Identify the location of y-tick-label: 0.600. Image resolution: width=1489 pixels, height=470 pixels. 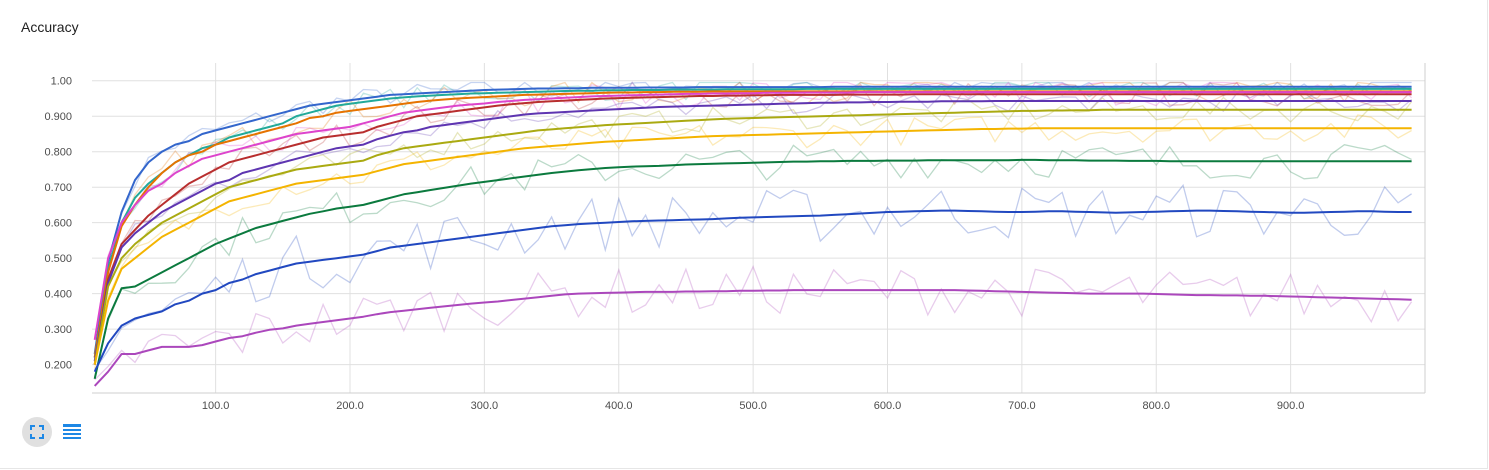
(58, 224).